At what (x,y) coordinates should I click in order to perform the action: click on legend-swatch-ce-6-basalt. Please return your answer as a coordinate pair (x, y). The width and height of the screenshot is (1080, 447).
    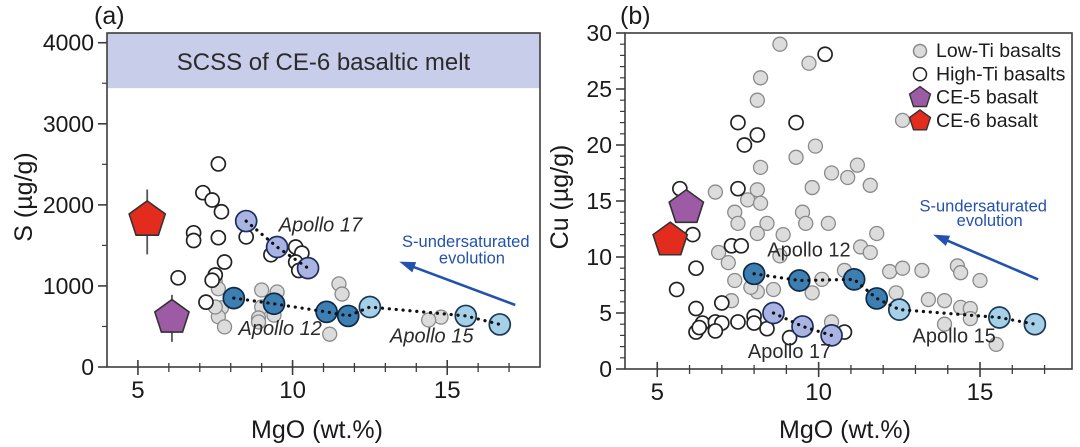
    Looking at the image, I should click on (920, 120).